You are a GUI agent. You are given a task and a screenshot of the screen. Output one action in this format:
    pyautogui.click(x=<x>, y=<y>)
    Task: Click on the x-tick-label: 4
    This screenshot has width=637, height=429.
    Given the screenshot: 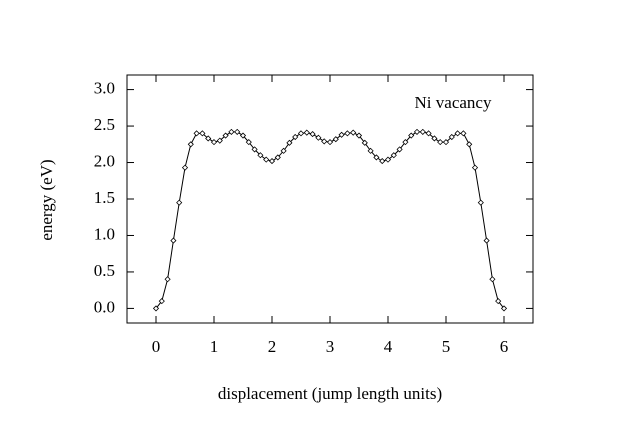 What is the action you would take?
    pyautogui.click(x=388, y=346)
    